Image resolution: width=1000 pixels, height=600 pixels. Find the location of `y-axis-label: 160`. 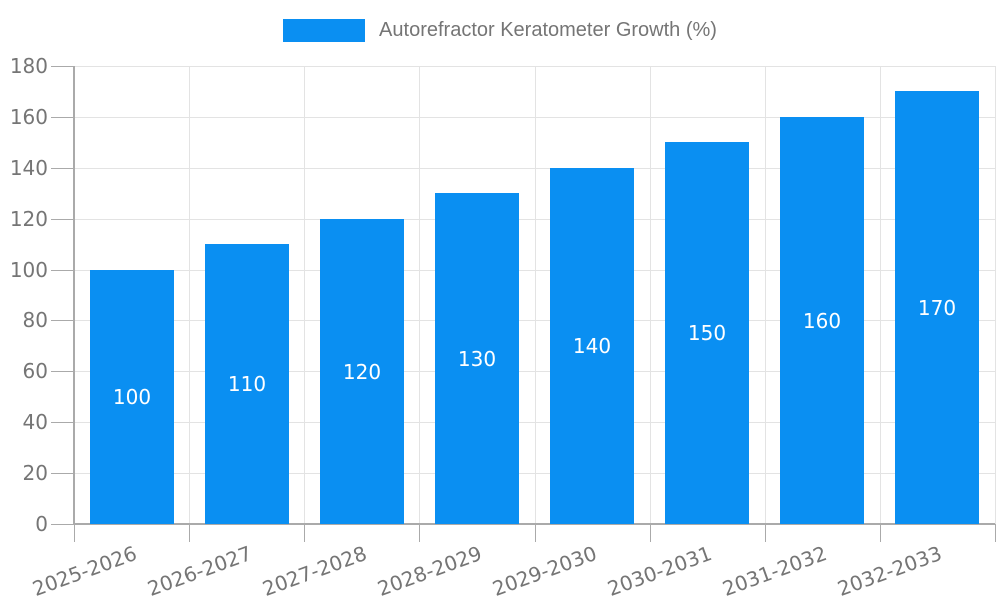

y-axis-label: 160 is located at coordinates (28, 117).